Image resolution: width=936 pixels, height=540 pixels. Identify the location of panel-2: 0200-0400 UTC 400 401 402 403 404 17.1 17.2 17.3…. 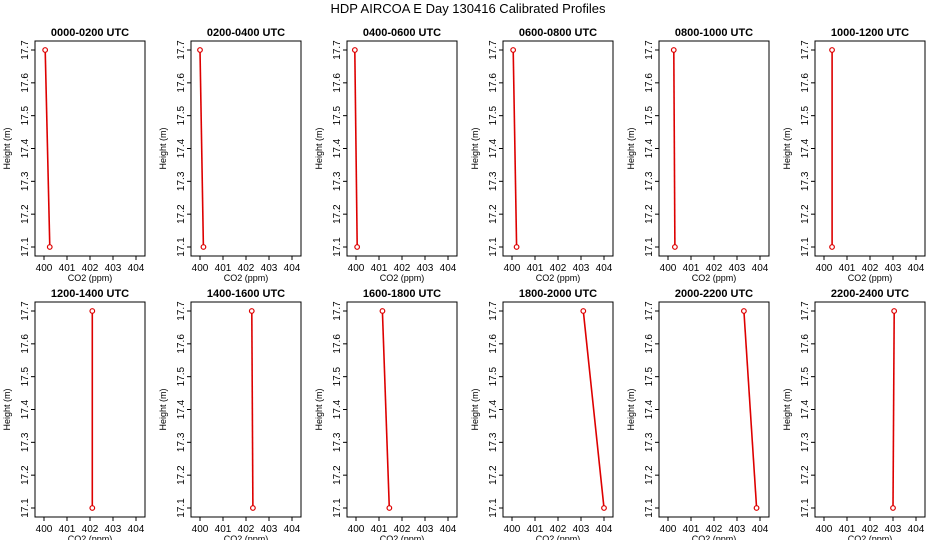
(230, 155).